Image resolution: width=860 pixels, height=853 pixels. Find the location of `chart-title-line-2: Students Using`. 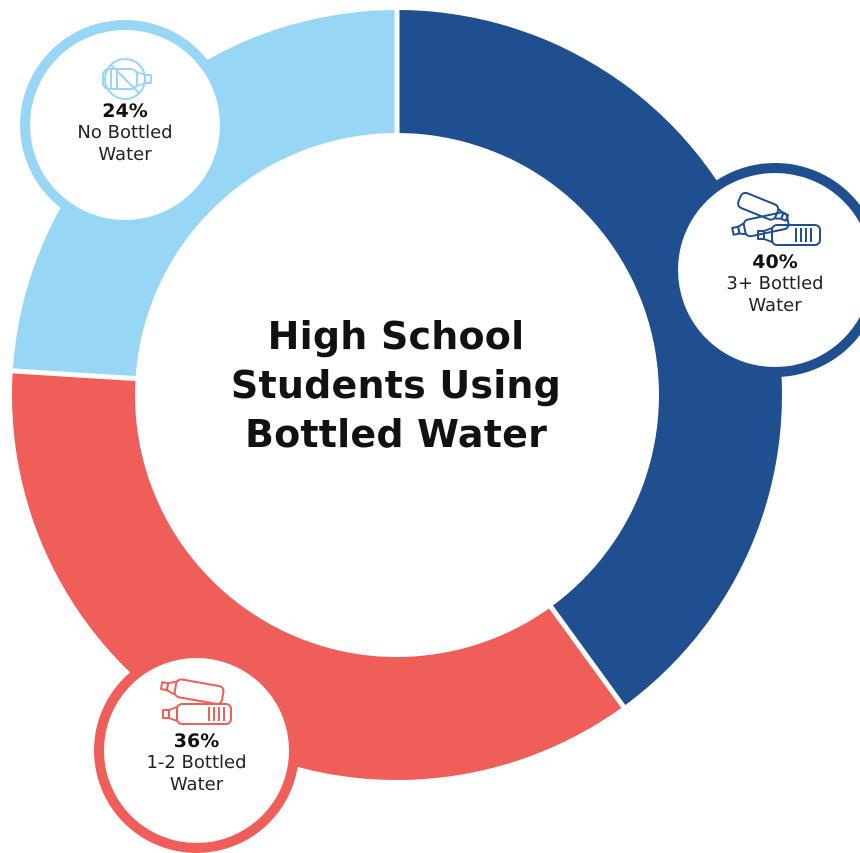

chart-title-line-2: Students Using is located at coordinates (396, 385).